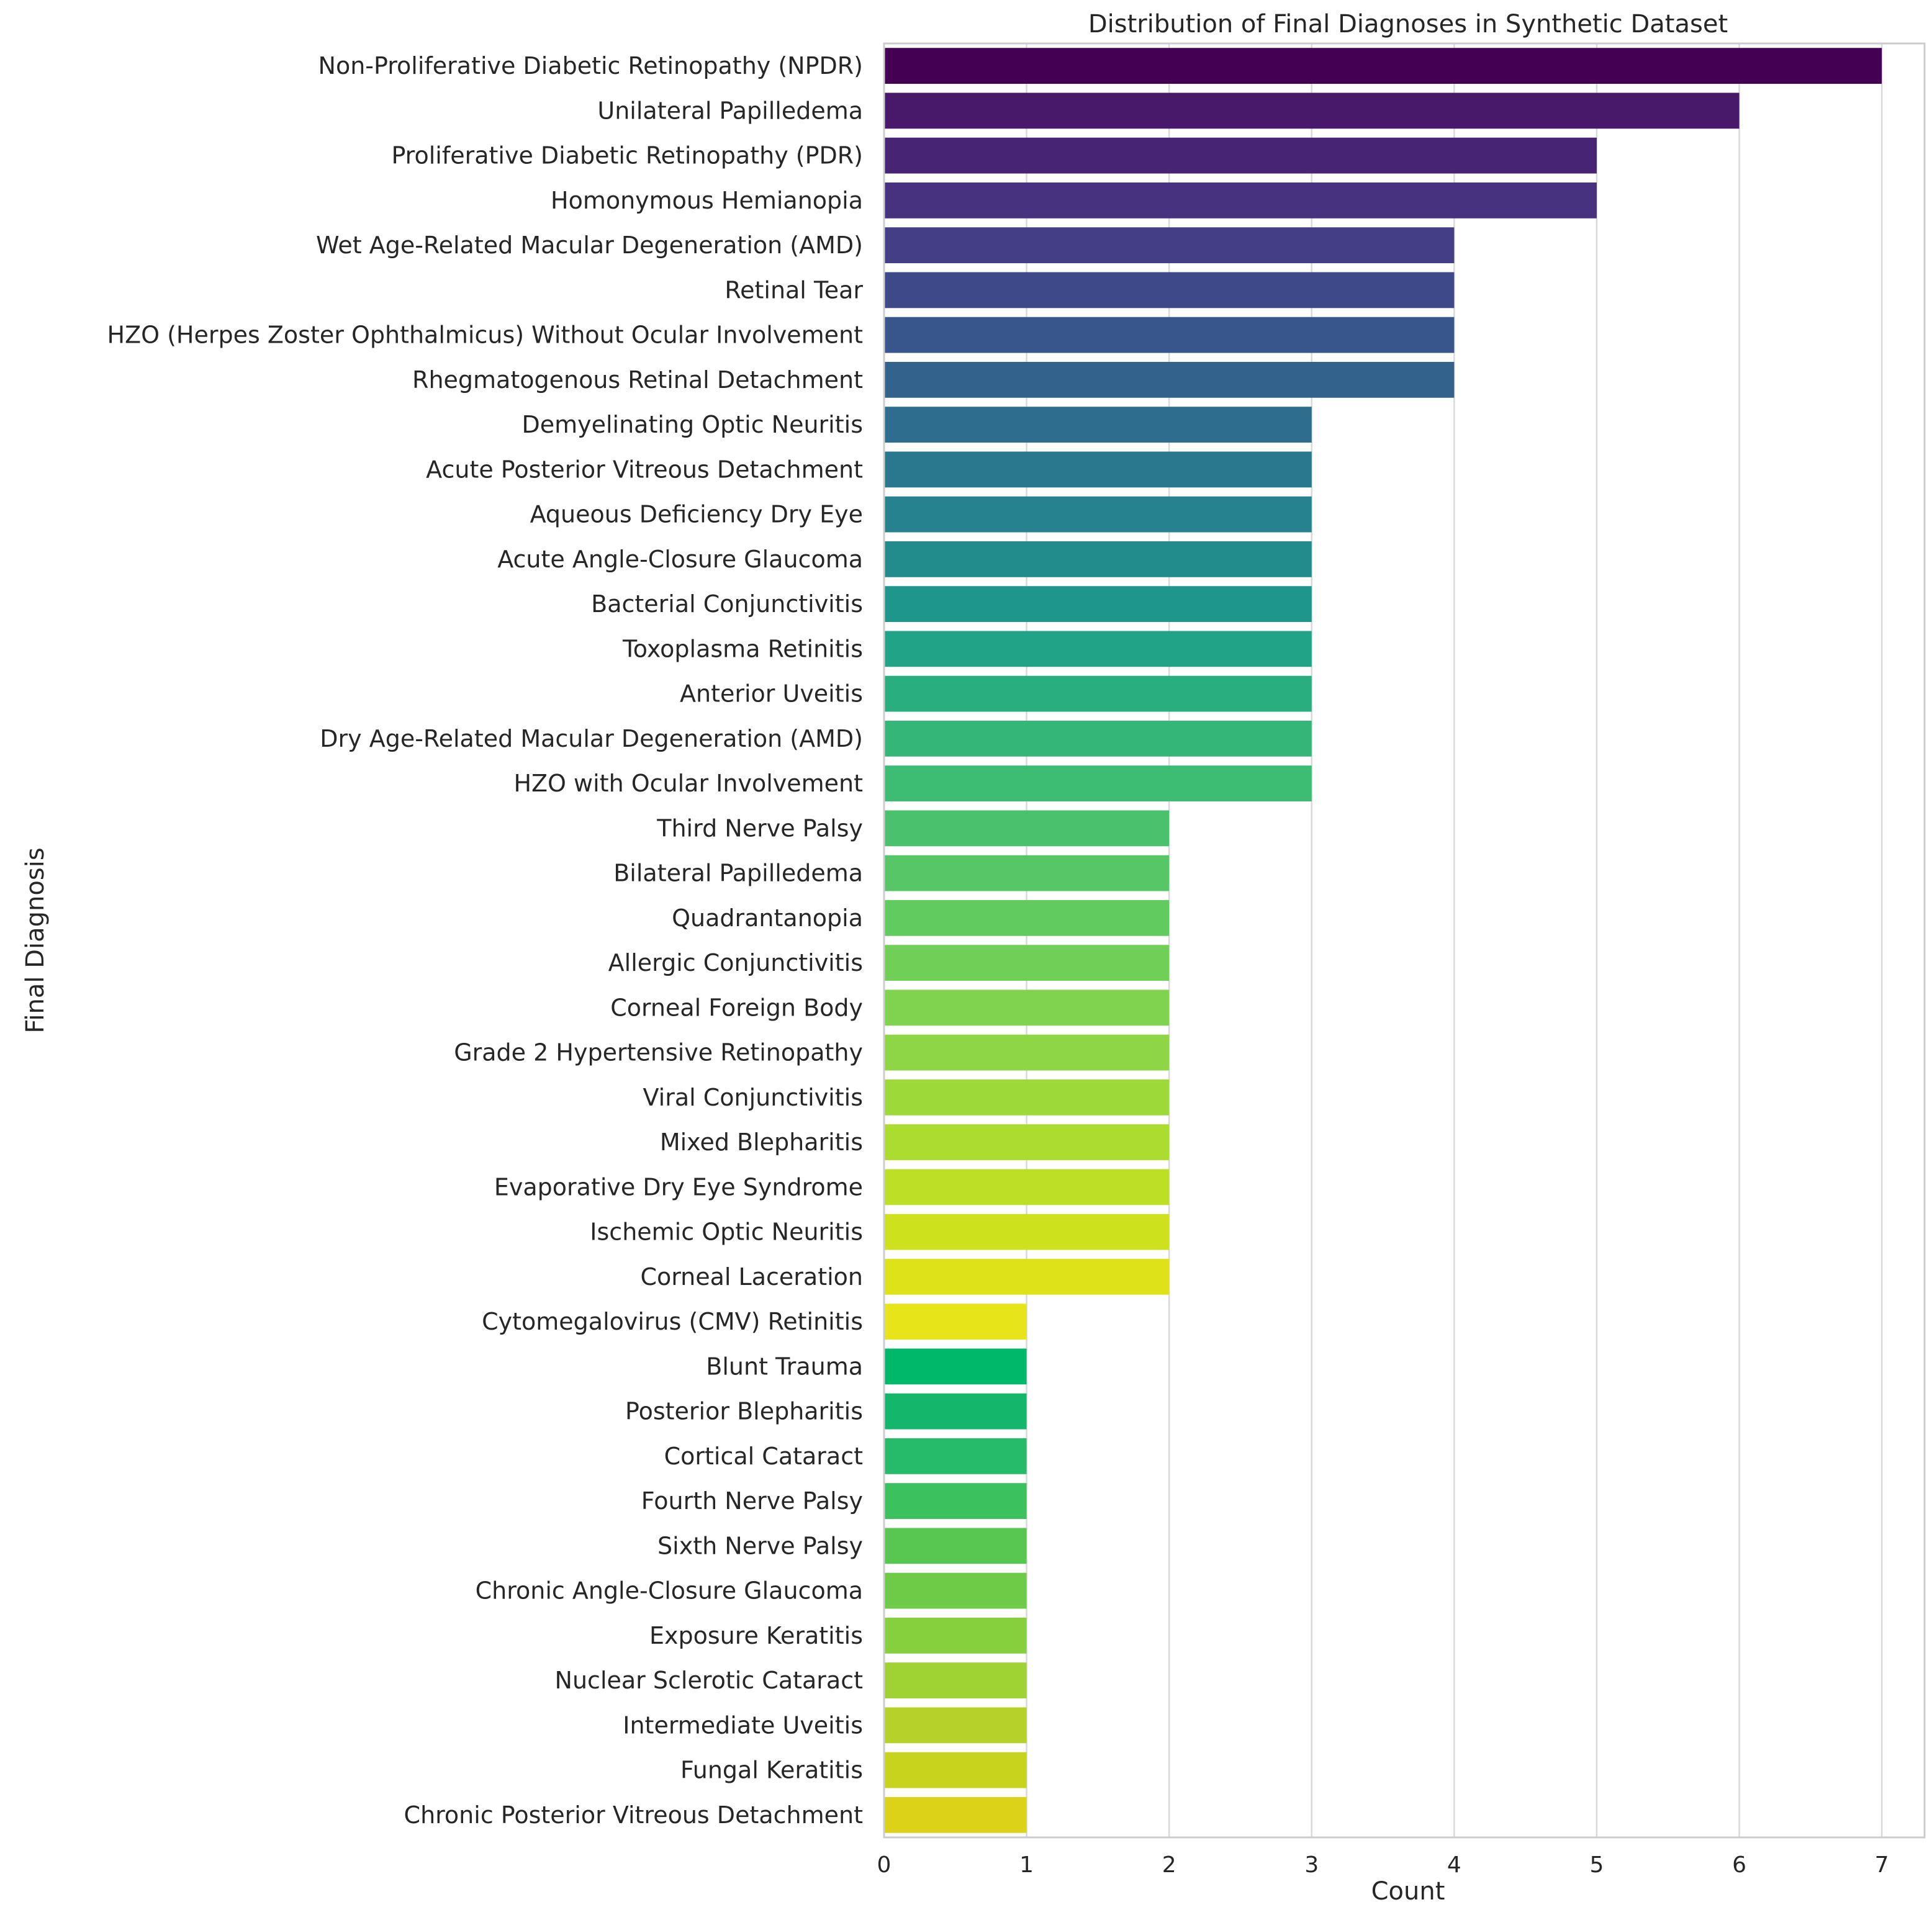  I want to click on x-tick-label: 3, so click(1312, 1865).